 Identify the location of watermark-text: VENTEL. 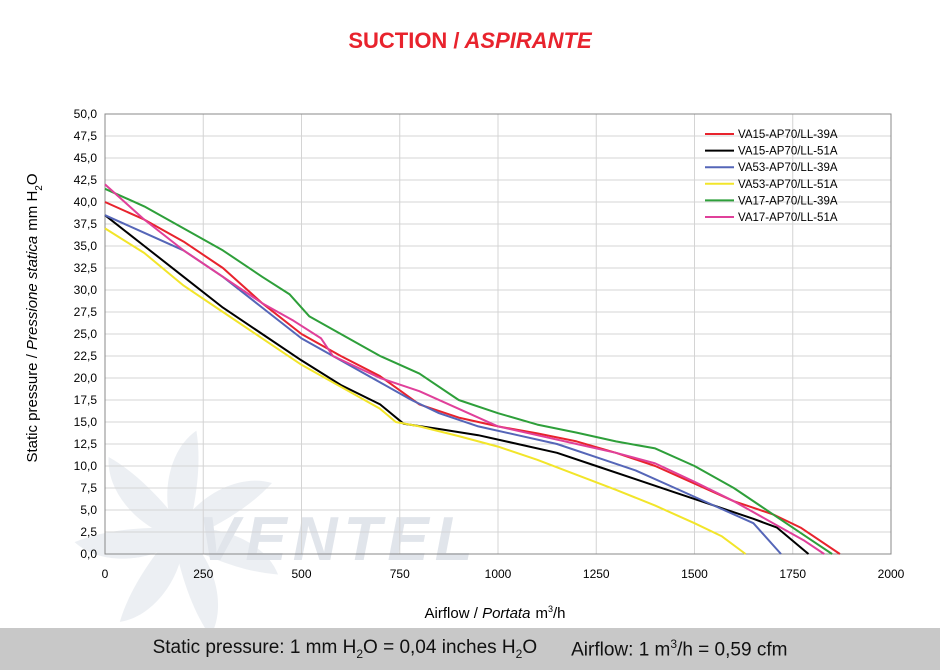
(338, 539).